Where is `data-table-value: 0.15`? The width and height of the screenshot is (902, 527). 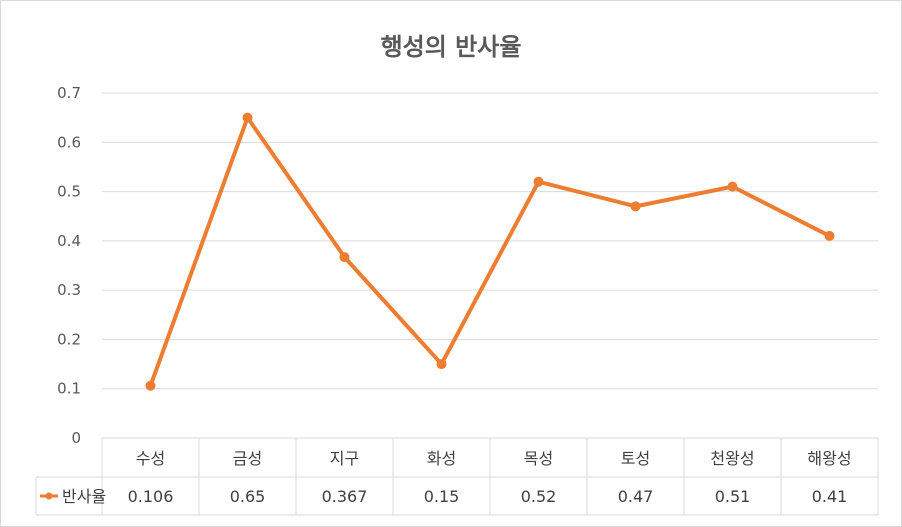 data-table-value: 0.15 is located at coordinates (442, 496).